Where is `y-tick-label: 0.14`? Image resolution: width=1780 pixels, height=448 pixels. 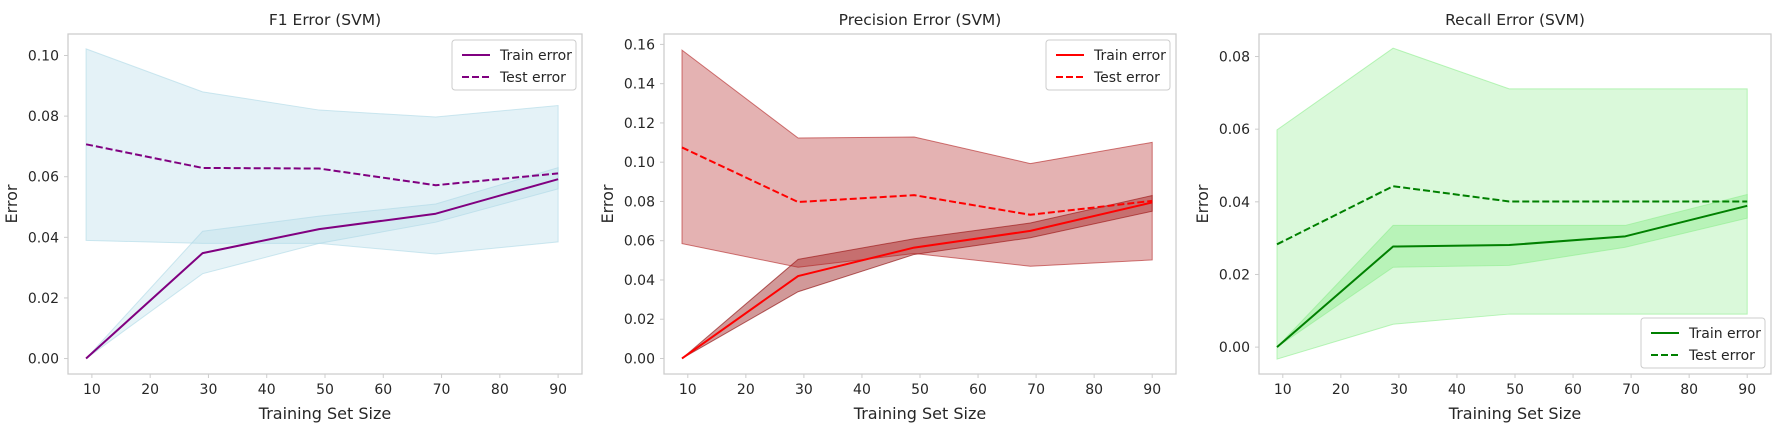 y-tick-label: 0.14 is located at coordinates (639, 85).